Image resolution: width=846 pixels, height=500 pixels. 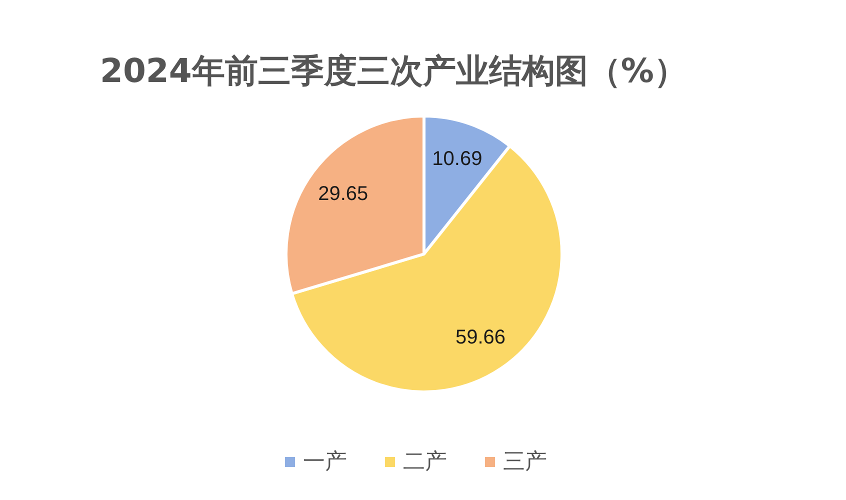 What do you see at coordinates (525, 462) in the screenshot?
I see `legend-label: 三产` at bounding box center [525, 462].